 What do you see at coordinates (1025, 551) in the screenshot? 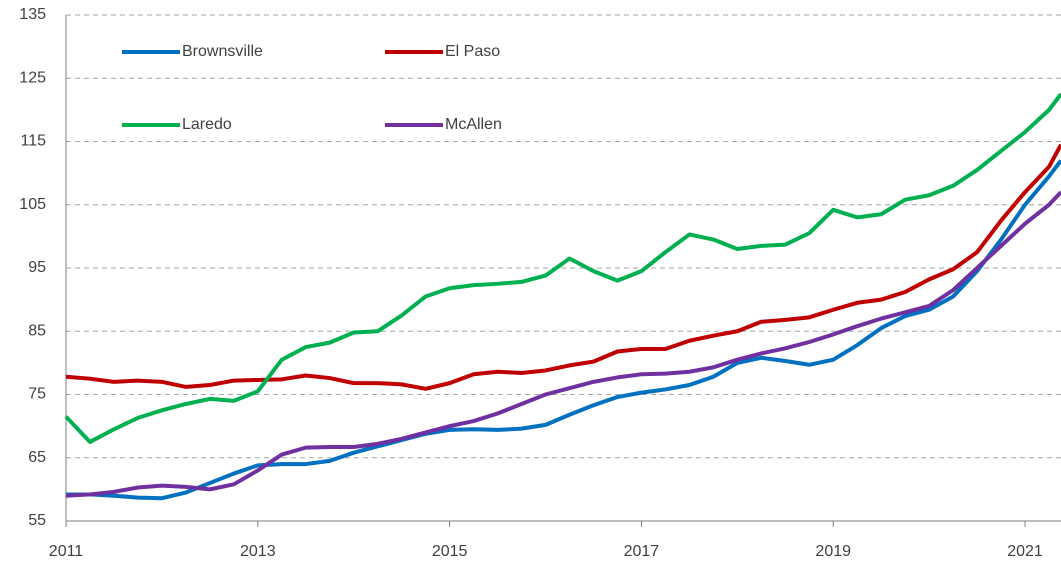
I see `x-tick-label: 2021` at bounding box center [1025, 551].